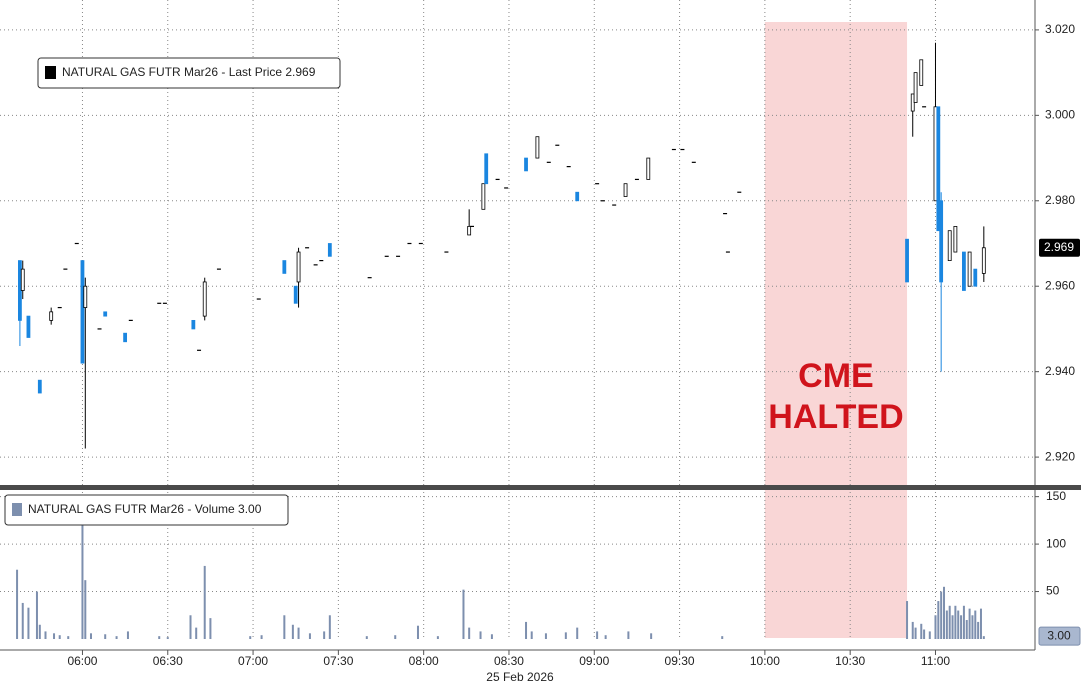 The image size is (1081, 686). What do you see at coordinates (82, 661) in the screenshot?
I see `x-tick-label: 06:00` at bounding box center [82, 661].